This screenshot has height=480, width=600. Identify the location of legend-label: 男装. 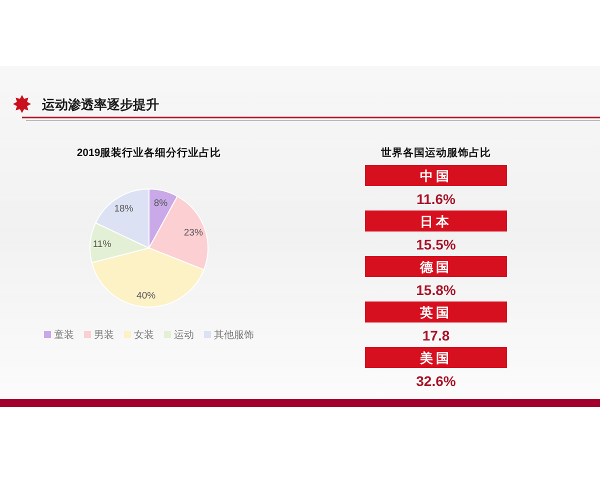
(104, 335).